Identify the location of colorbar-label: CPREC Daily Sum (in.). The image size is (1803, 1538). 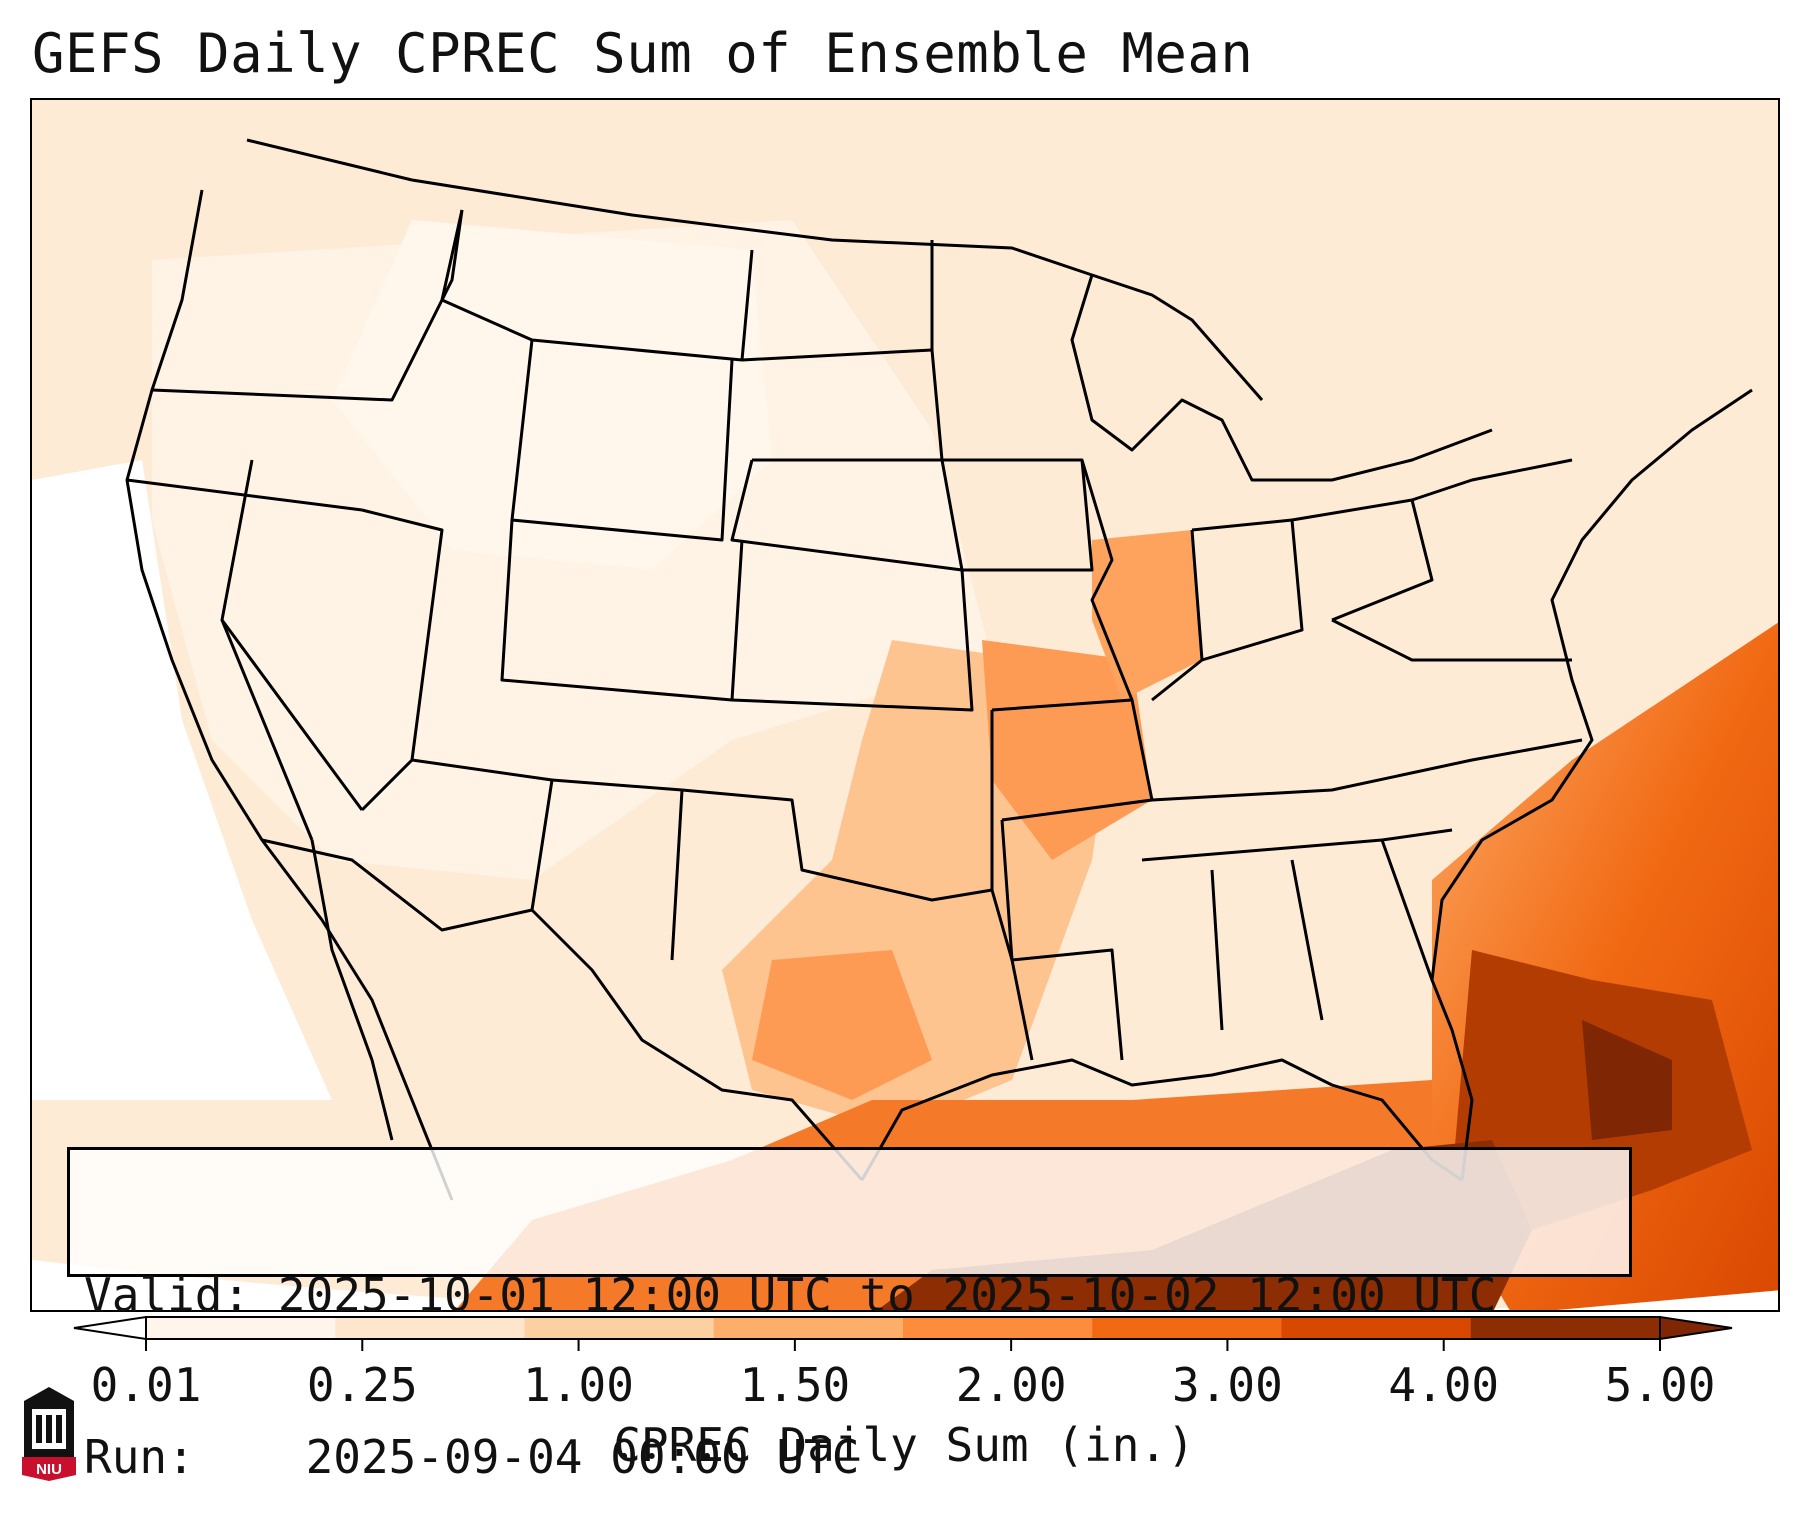
(904, 1445).